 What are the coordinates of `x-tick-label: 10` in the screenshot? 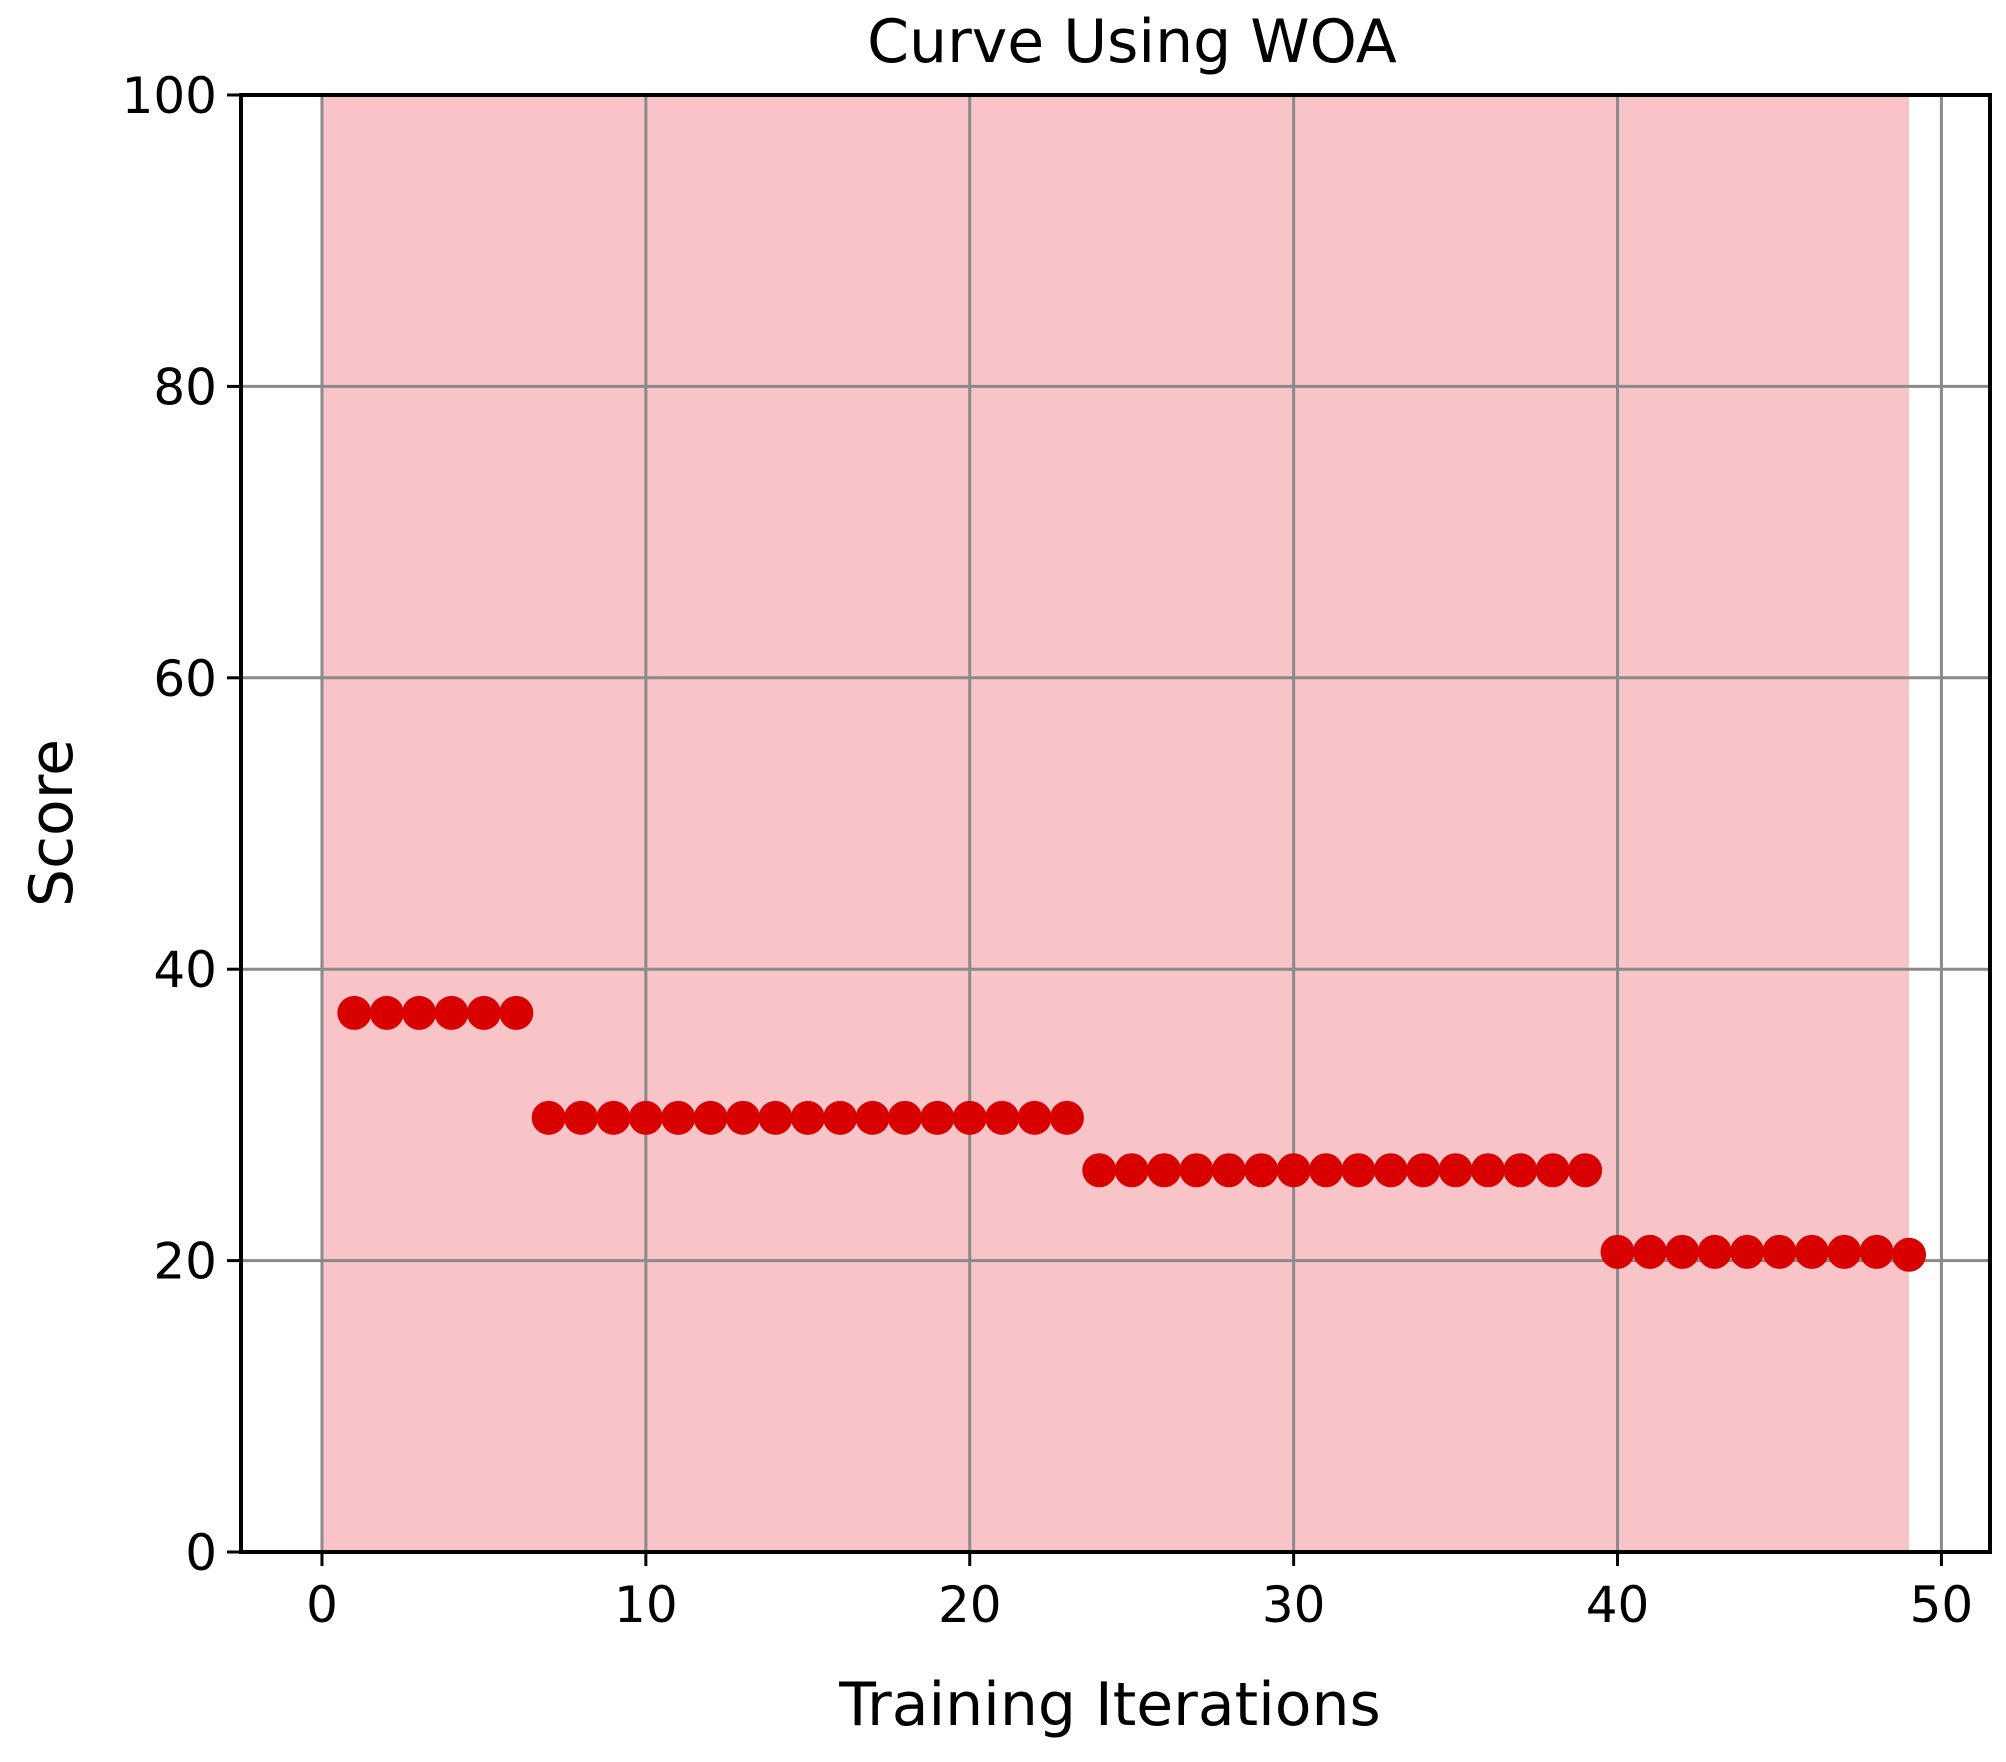 It's located at (646, 1605).